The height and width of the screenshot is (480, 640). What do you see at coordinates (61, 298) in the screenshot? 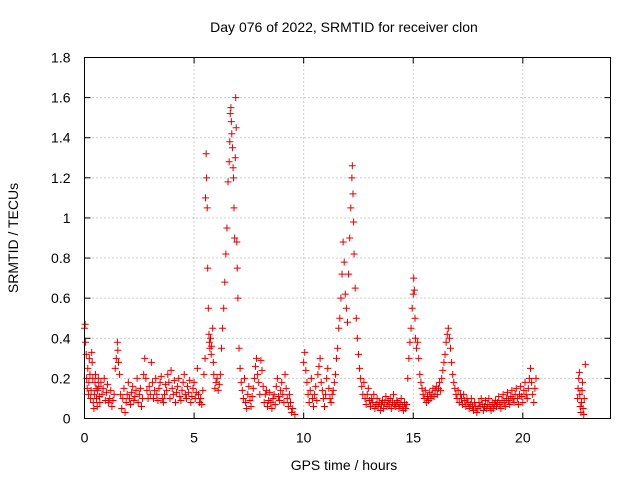
I see `y-tick-label: 0.6` at bounding box center [61, 298].